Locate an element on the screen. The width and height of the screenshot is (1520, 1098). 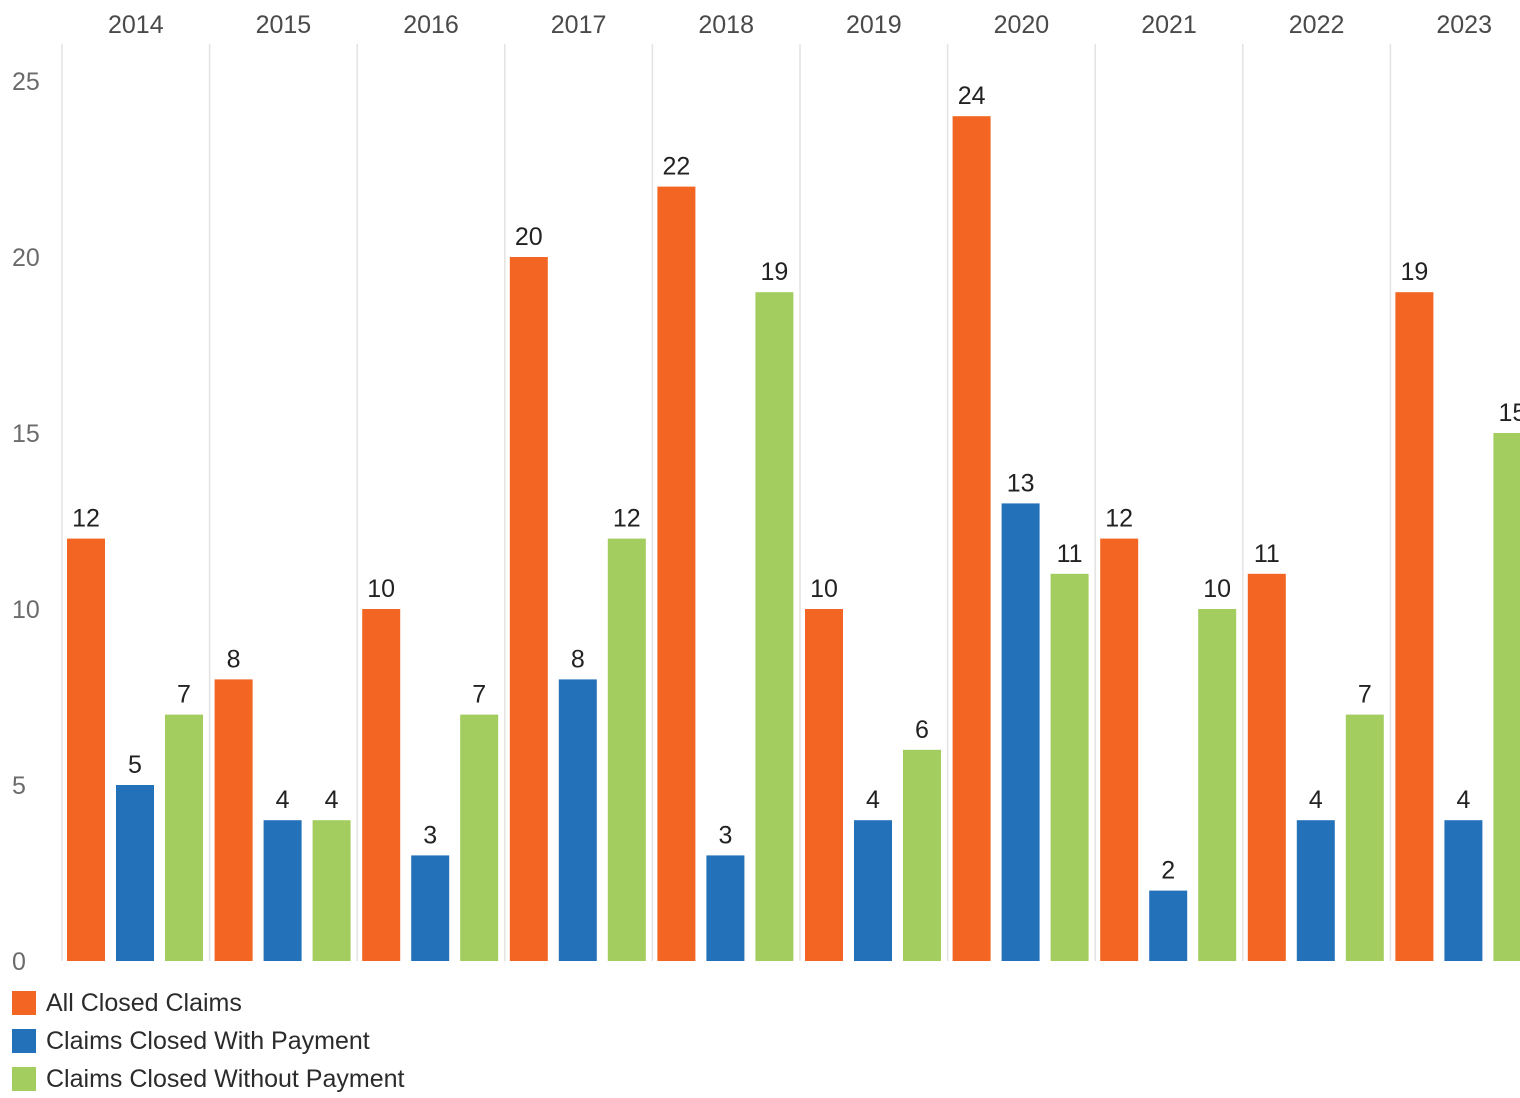
x-tick-label: 2021 is located at coordinates (1169, 25).